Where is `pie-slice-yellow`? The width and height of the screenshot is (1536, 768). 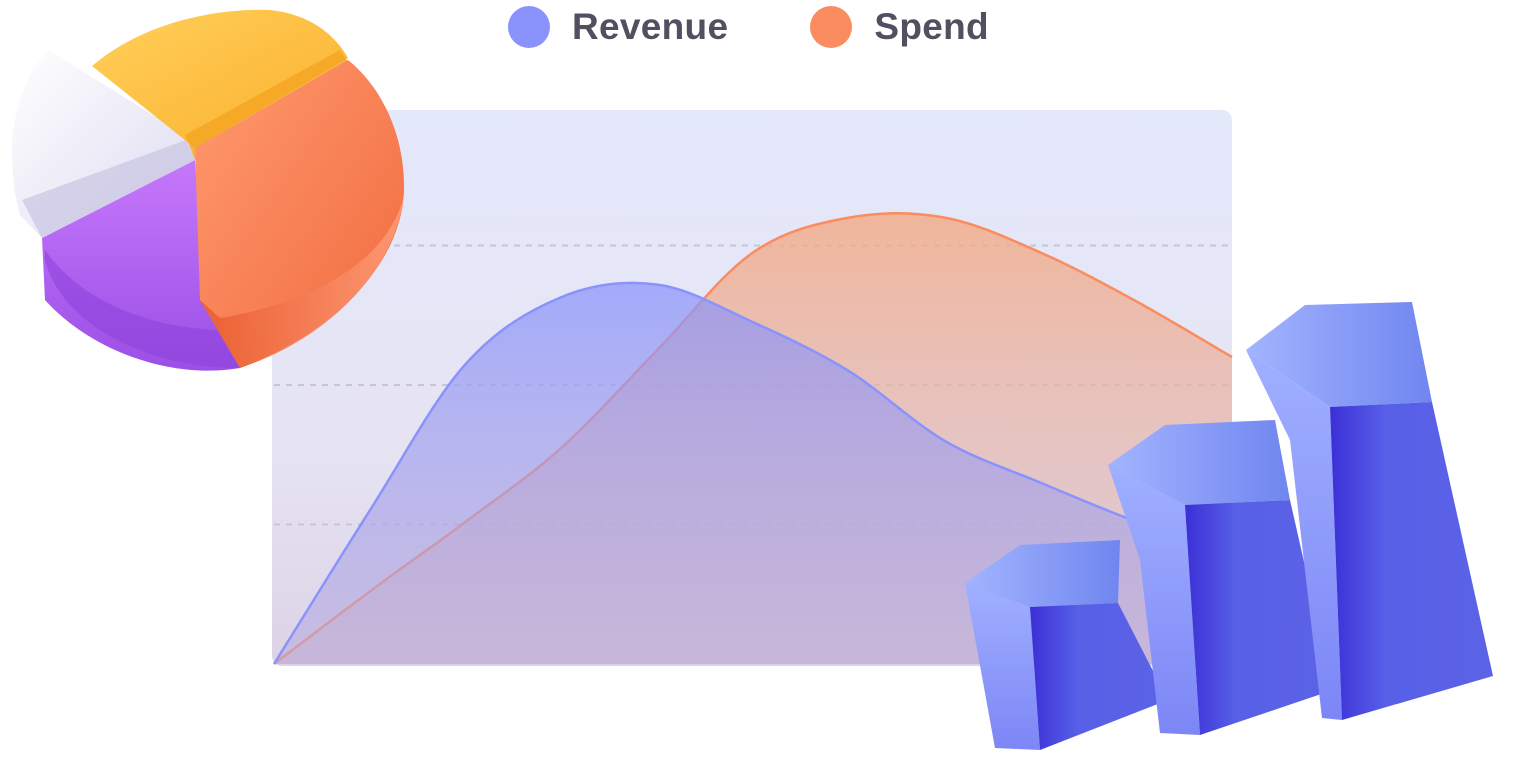
pie-slice-yellow is located at coordinates (220, 78).